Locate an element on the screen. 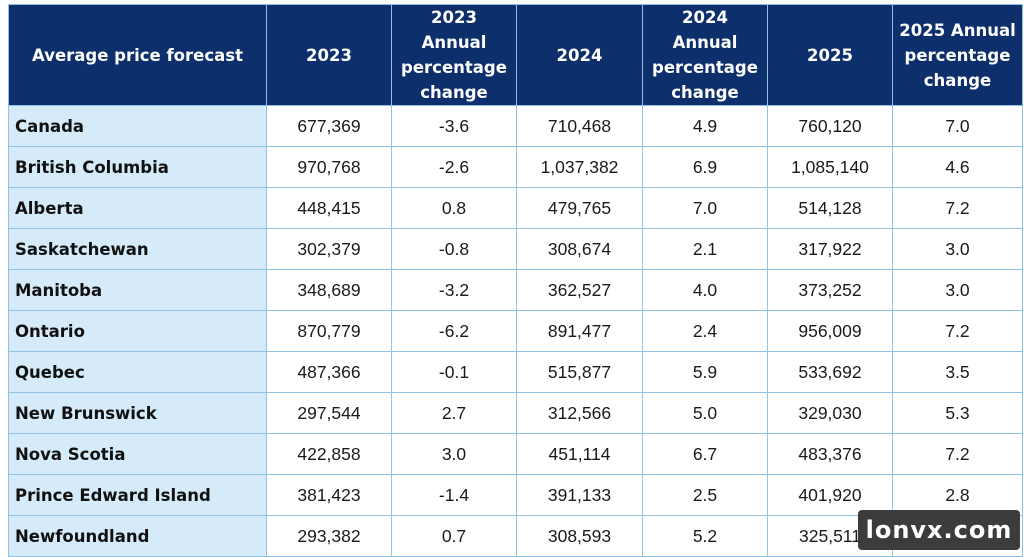 The width and height of the screenshot is (1024, 557). column-header: 2023 is located at coordinates (329, 55).